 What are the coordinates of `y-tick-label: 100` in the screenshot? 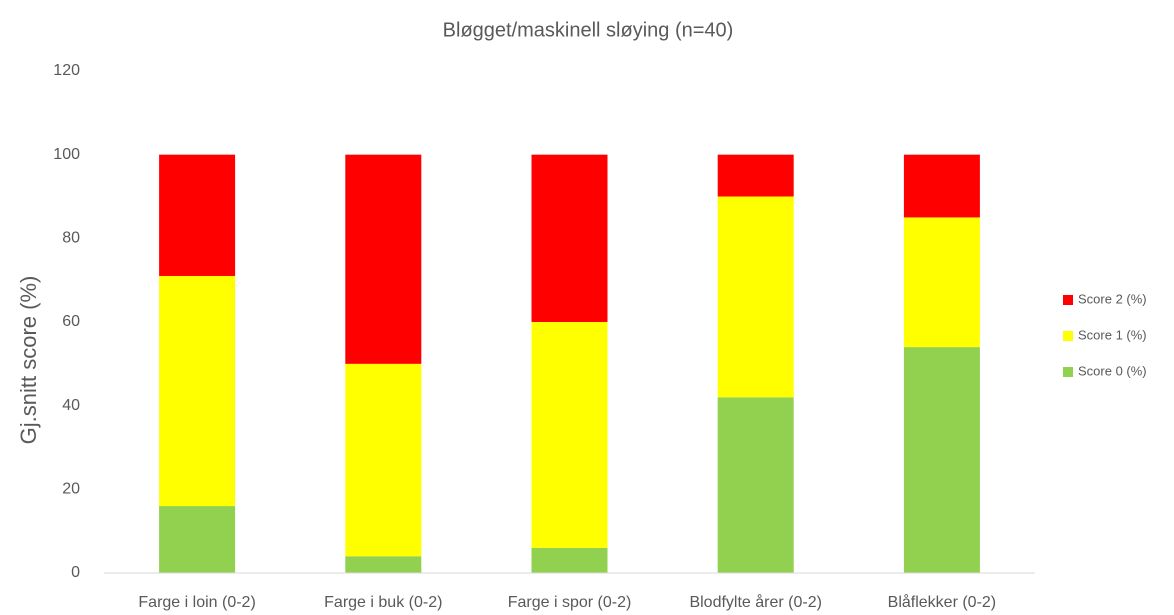 It's located at (66, 154).